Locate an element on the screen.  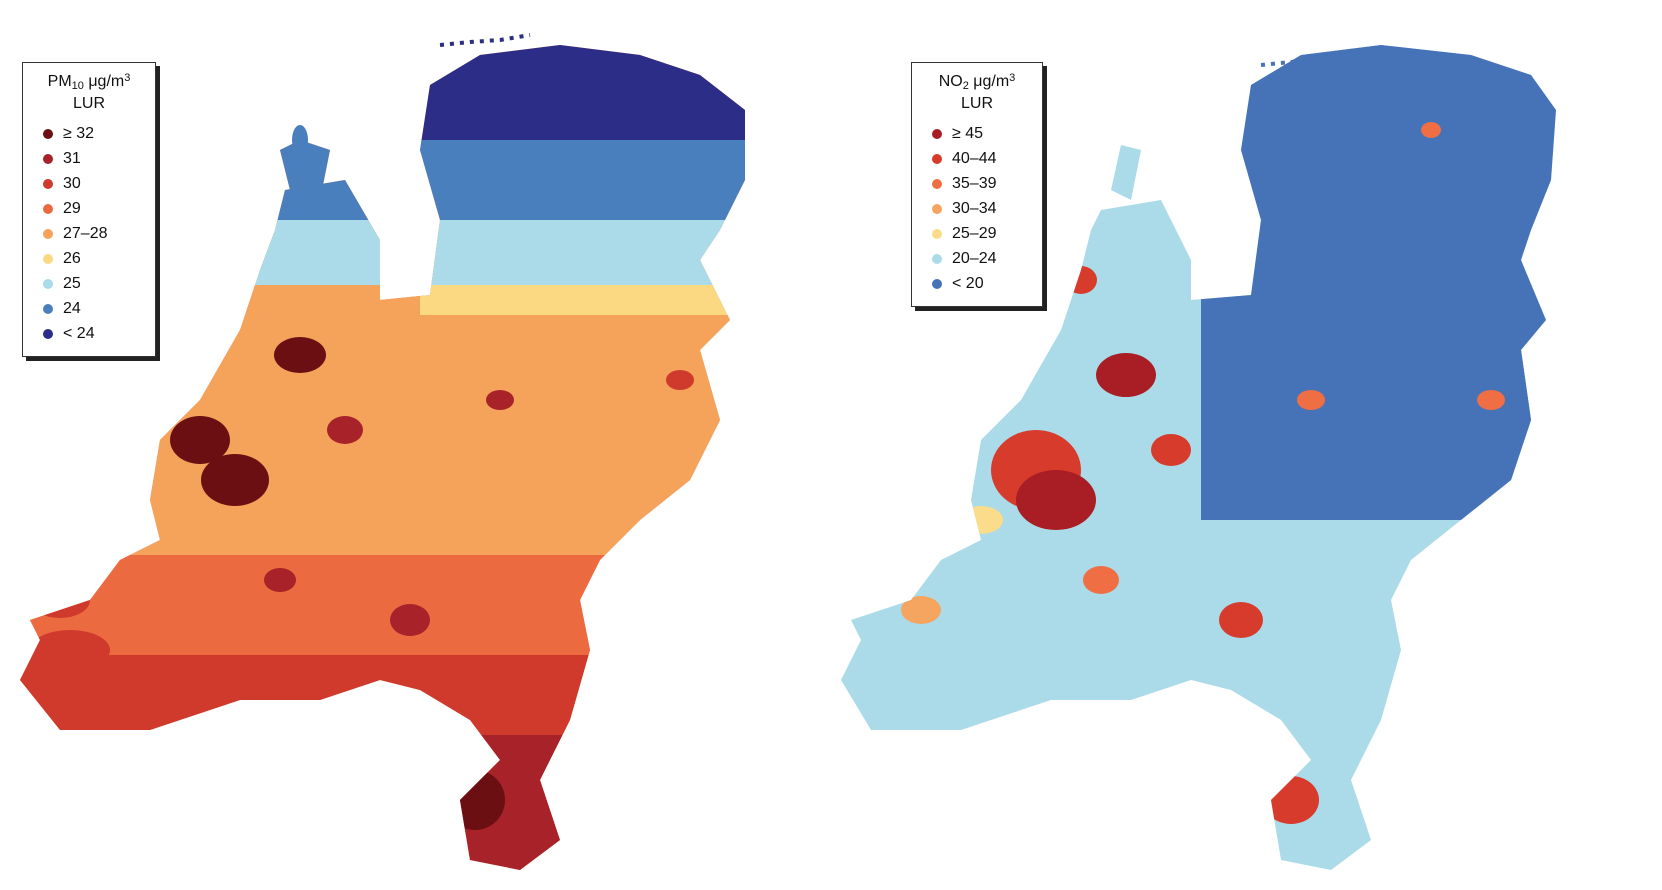
pm10-legend-items: ≥ 32 31 30 29 27–28 26 25 24 < 24 is located at coordinates (89, 233).